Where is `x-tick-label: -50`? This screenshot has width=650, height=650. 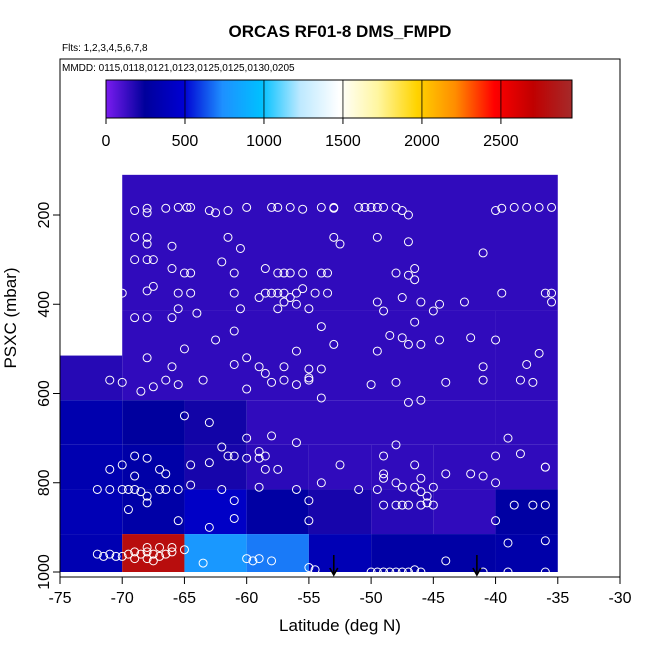 x-tick-label: -50 is located at coordinates (371, 598).